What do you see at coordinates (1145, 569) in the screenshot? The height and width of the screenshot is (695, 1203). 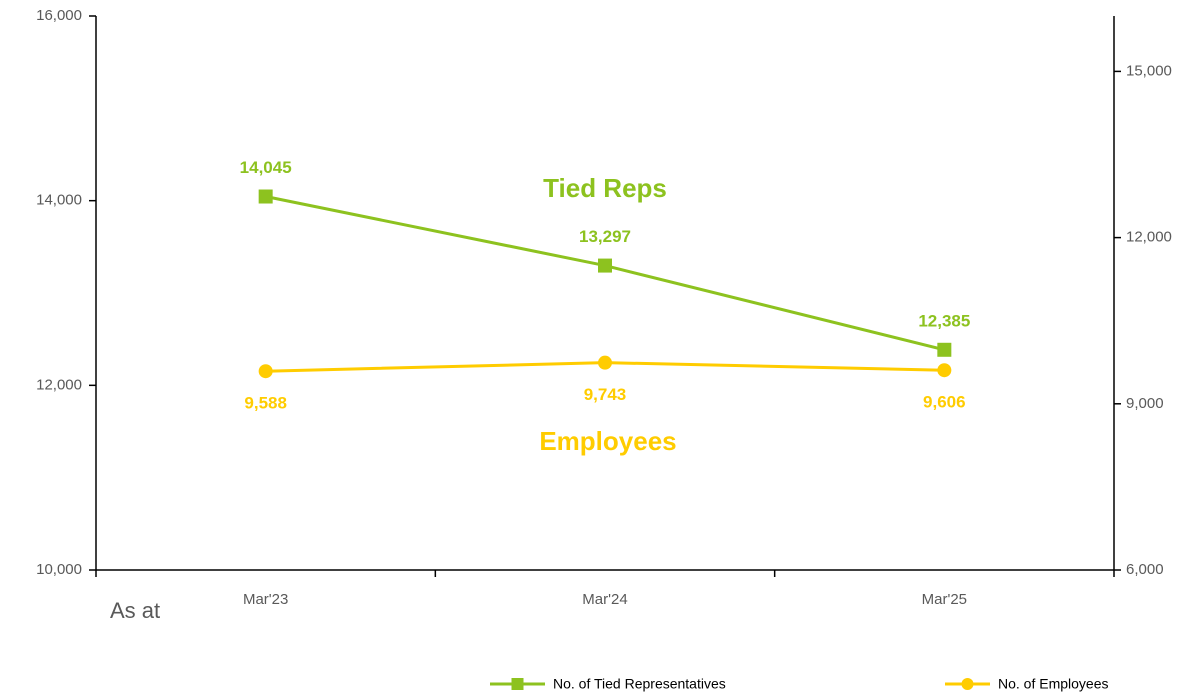 I see `y2-tick-label: 6,000` at bounding box center [1145, 569].